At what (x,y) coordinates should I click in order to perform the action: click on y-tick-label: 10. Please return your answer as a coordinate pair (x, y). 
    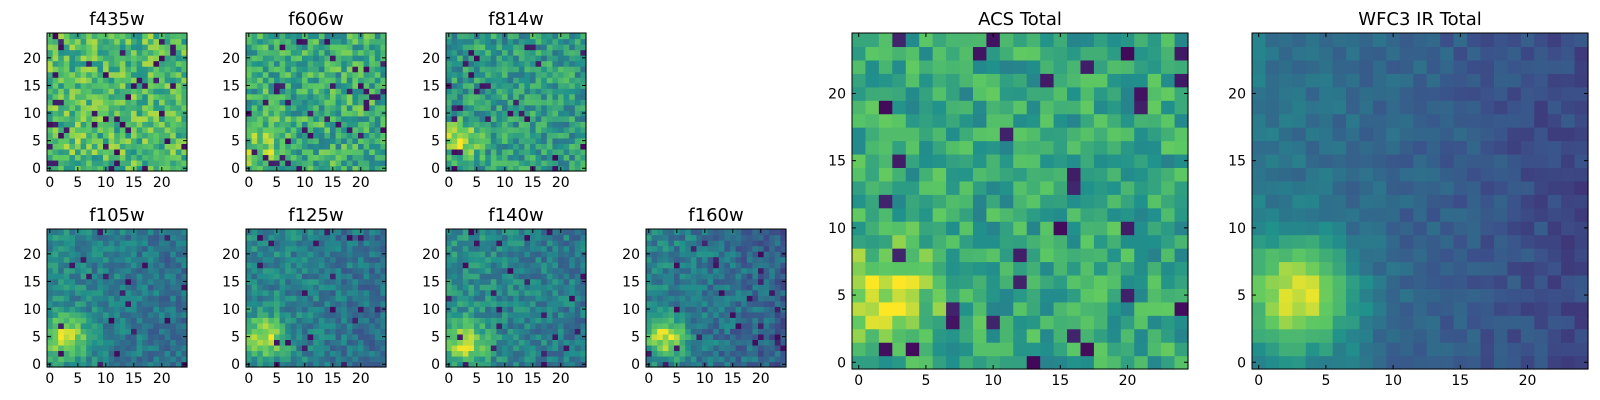
    Looking at the image, I should click on (631, 310).